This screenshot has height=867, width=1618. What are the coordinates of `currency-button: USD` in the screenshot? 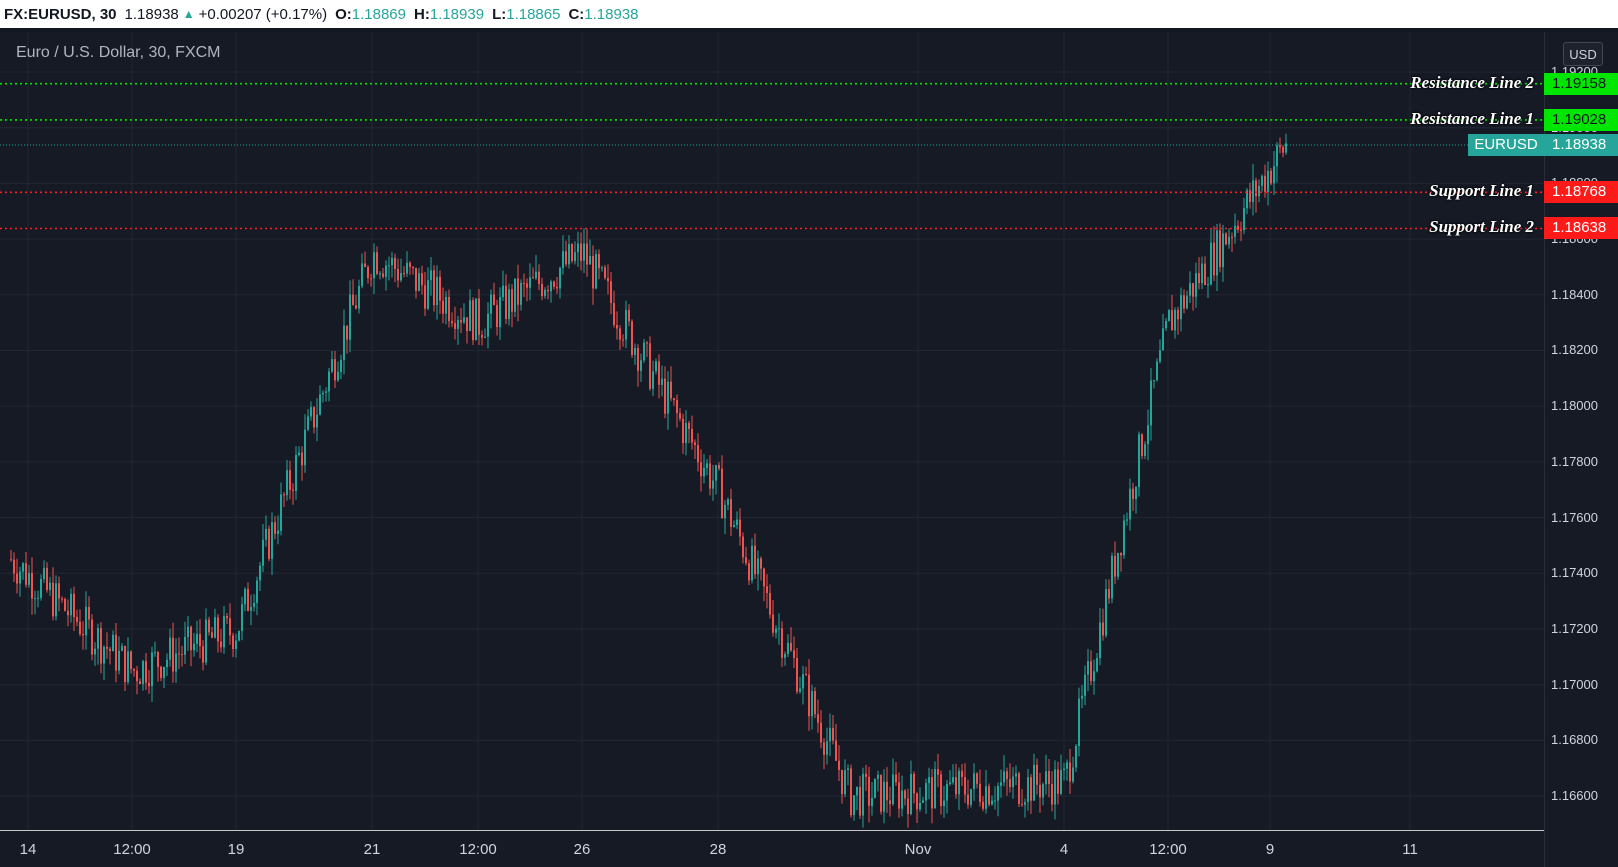 It's located at (1583, 54).